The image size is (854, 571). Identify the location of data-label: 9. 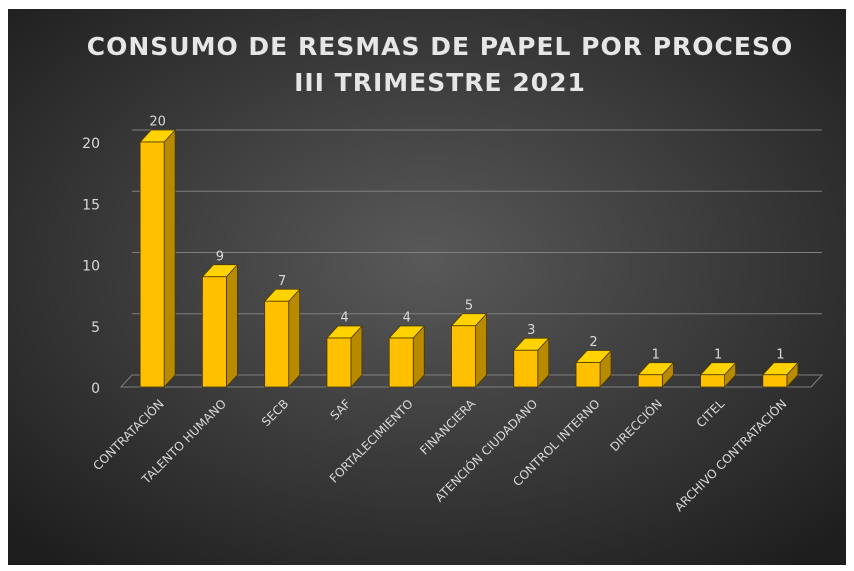
(220, 256).